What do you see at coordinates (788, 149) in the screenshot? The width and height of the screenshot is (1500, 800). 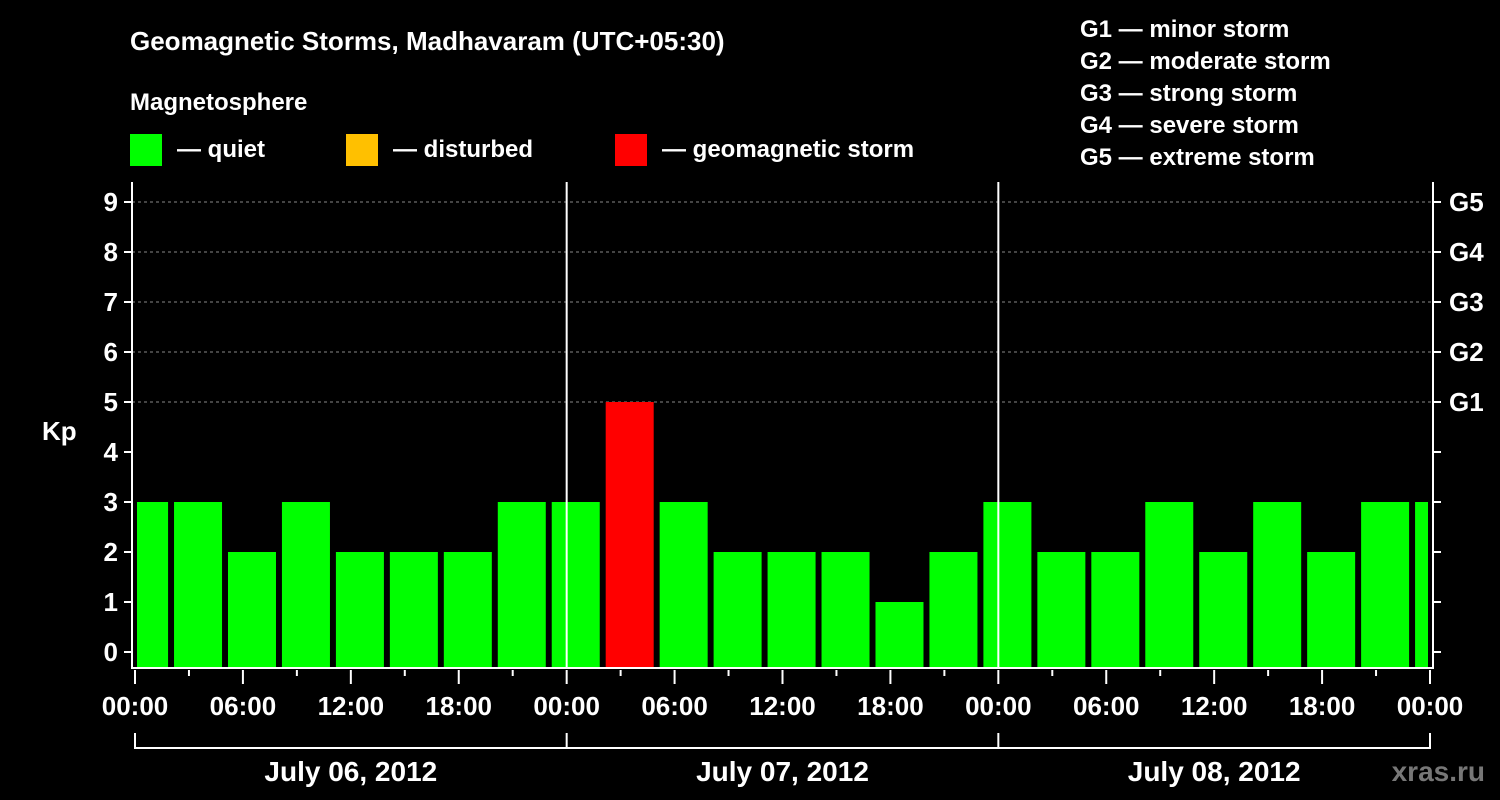 I see `legend-label-2: — geomagnetic storm` at bounding box center [788, 149].